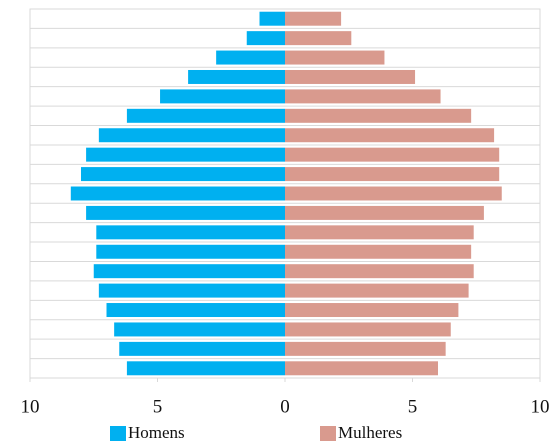  Describe the element at coordinates (370, 432) in the screenshot. I see `legend-label: Mulheres` at that location.